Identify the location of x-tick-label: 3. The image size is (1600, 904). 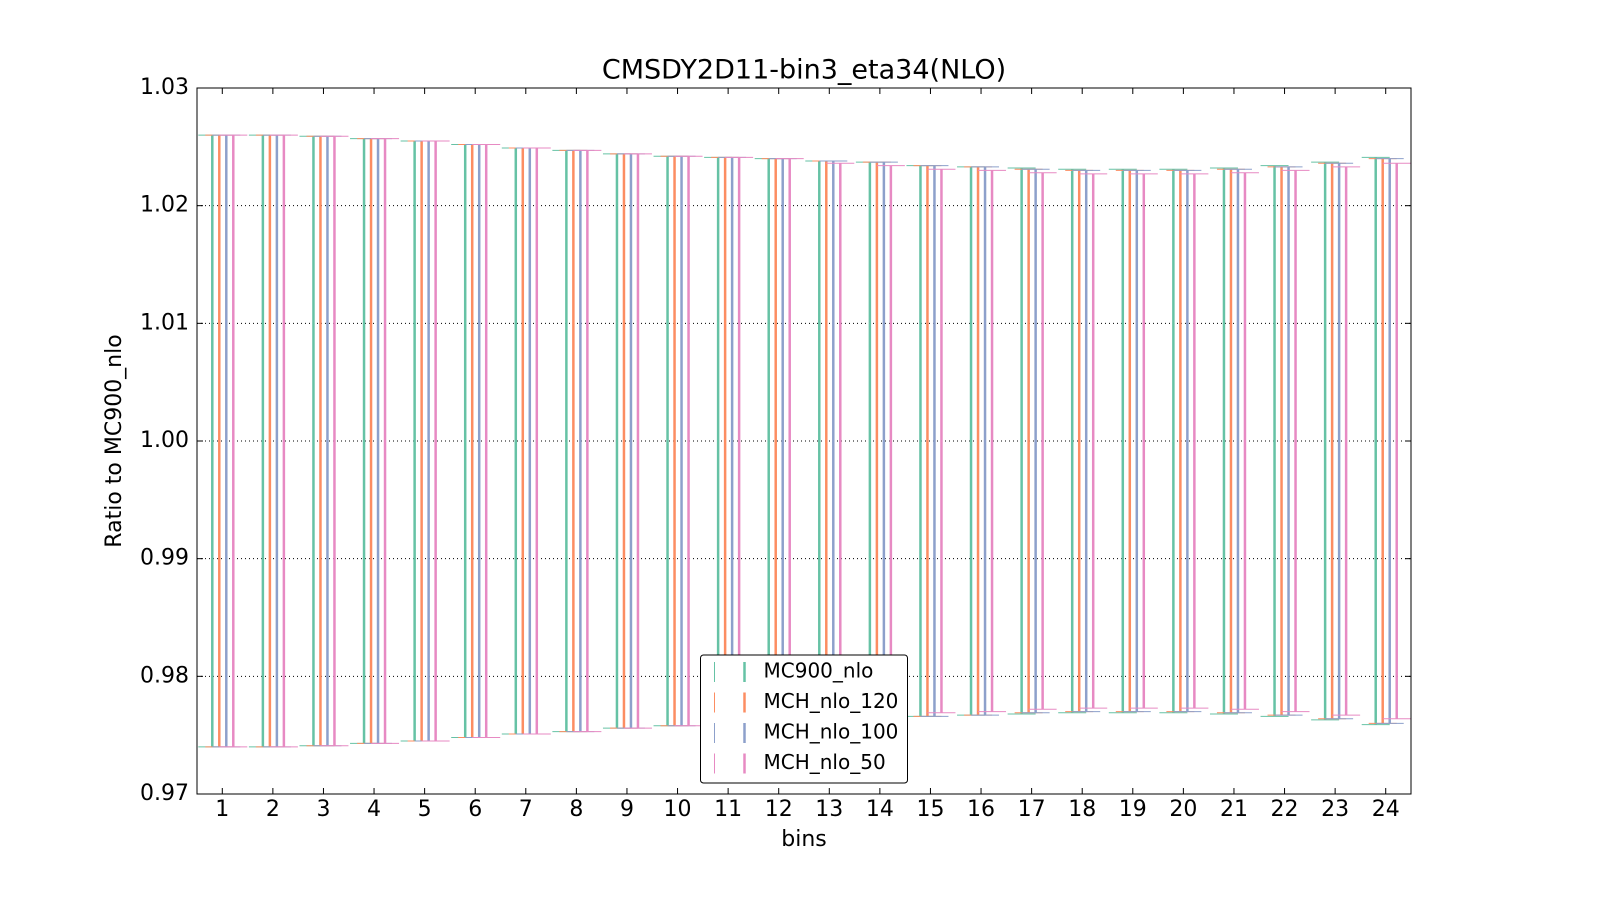
(323, 809).